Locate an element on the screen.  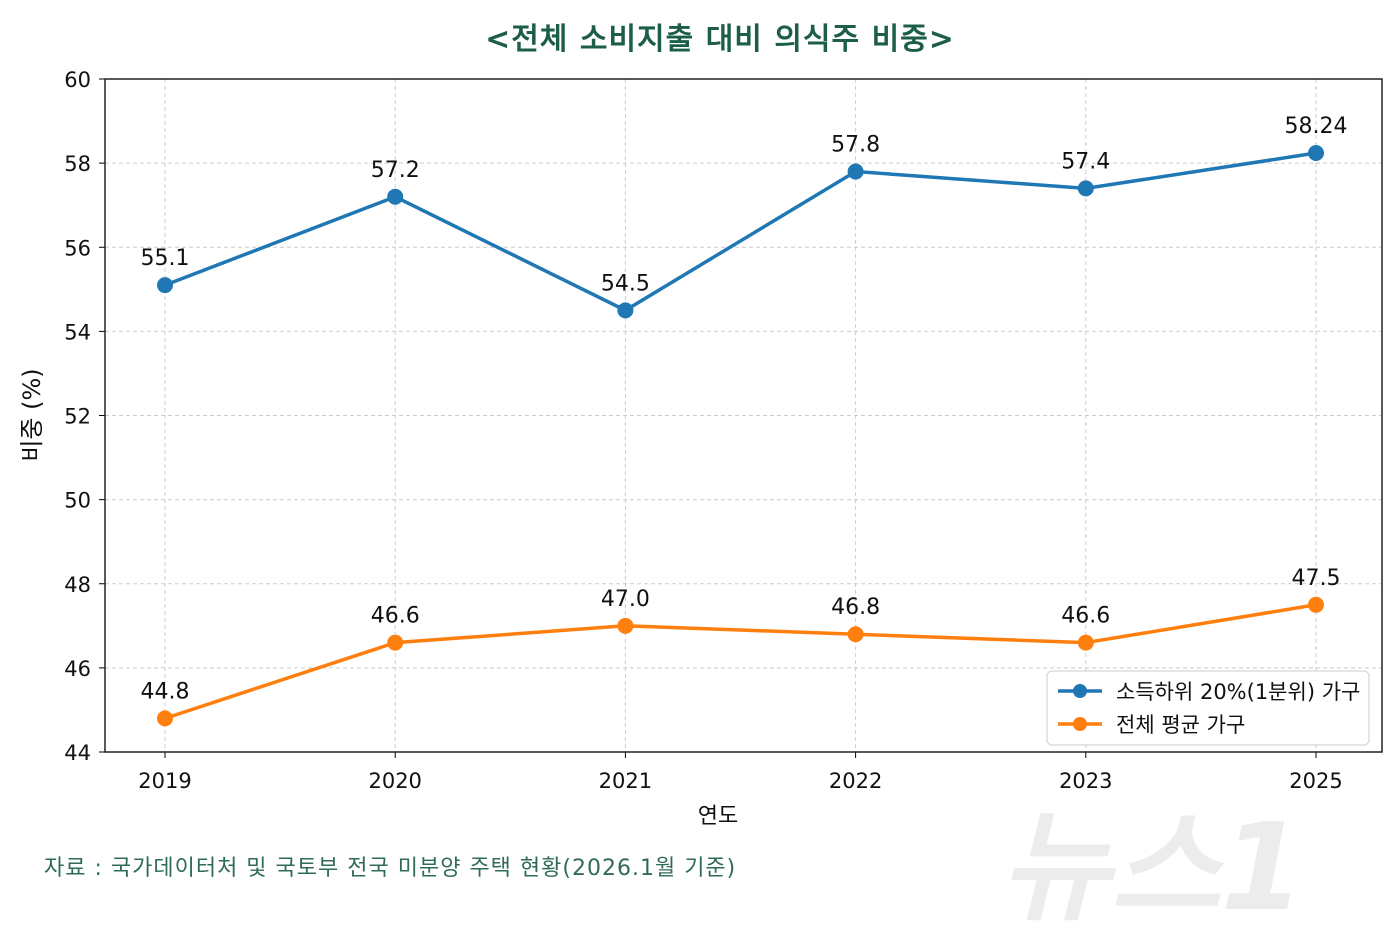
legend-box is located at coordinates (1208, 708).